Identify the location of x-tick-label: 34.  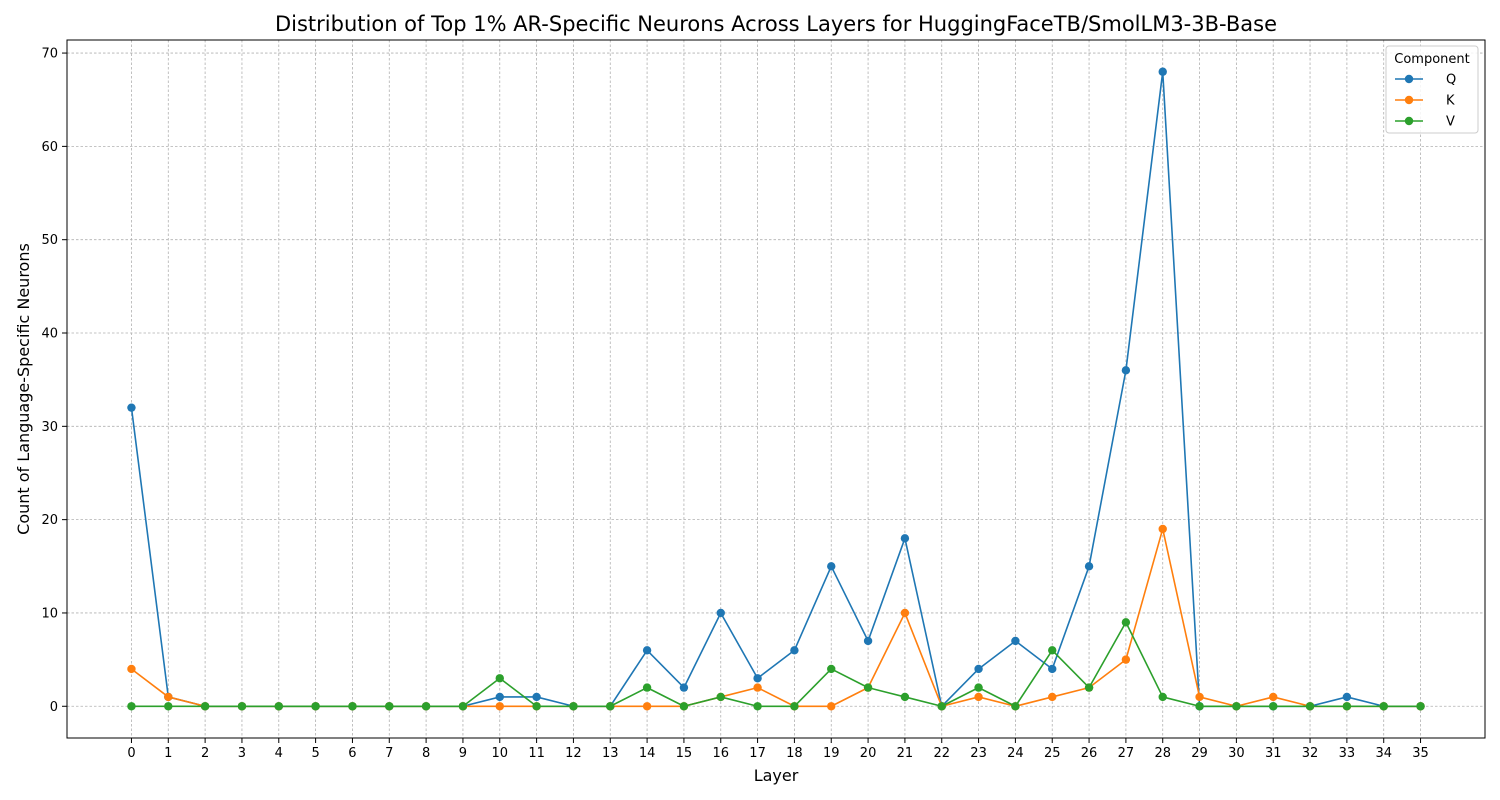
(1383, 753).